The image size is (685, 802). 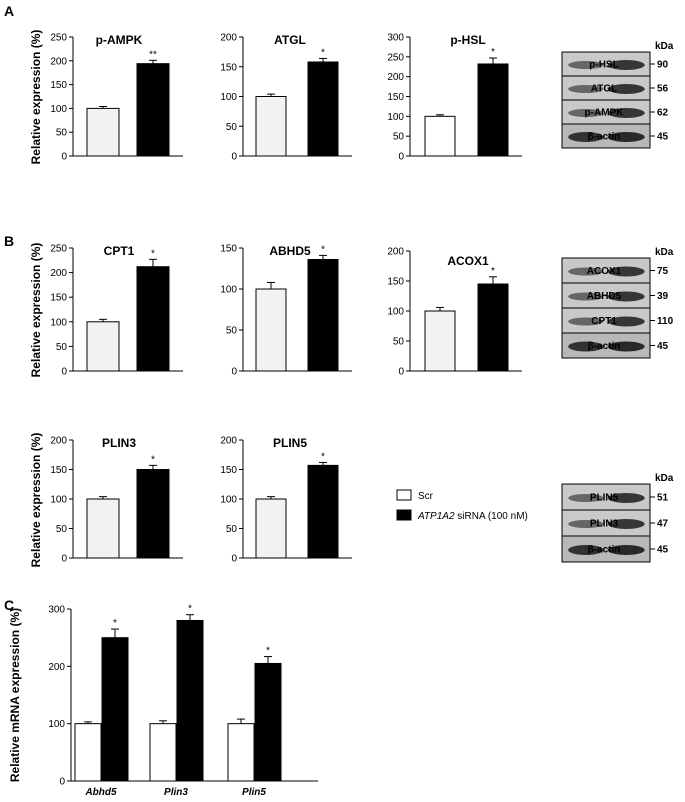 What do you see at coordinates (665, 321) in the screenshot?
I see `kda-value: 110` at bounding box center [665, 321].